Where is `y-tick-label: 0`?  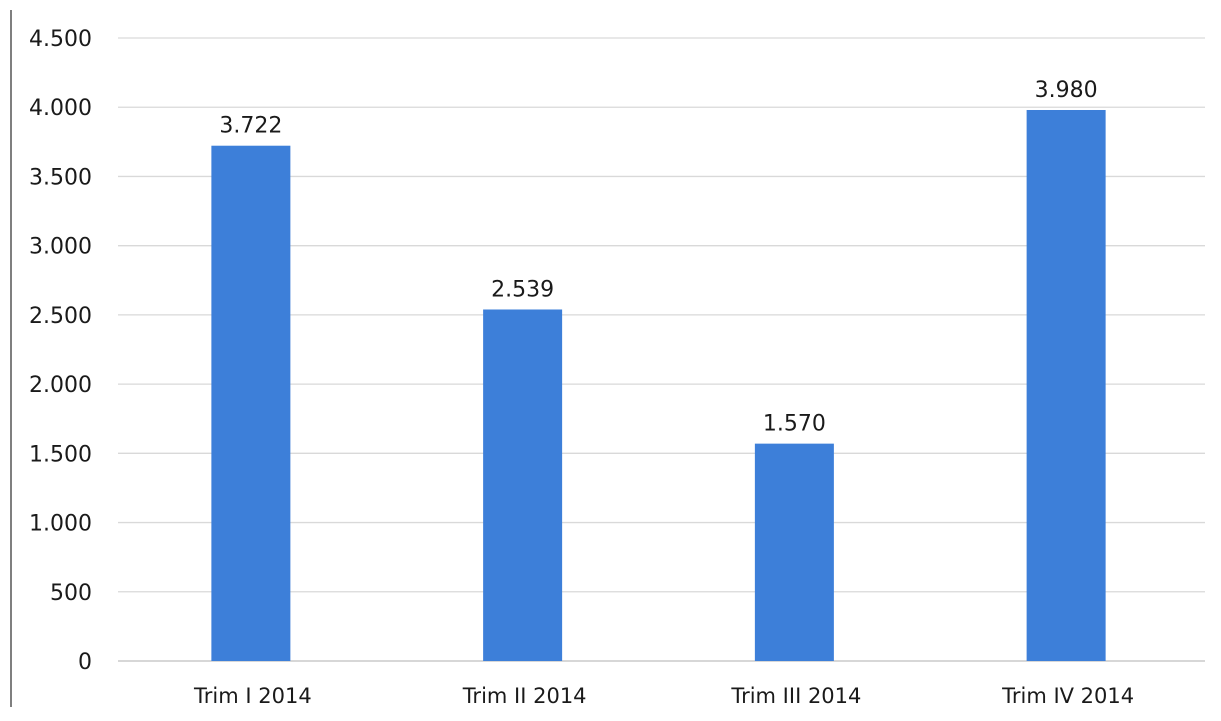
y-tick-label: 0 is located at coordinates (85, 662).